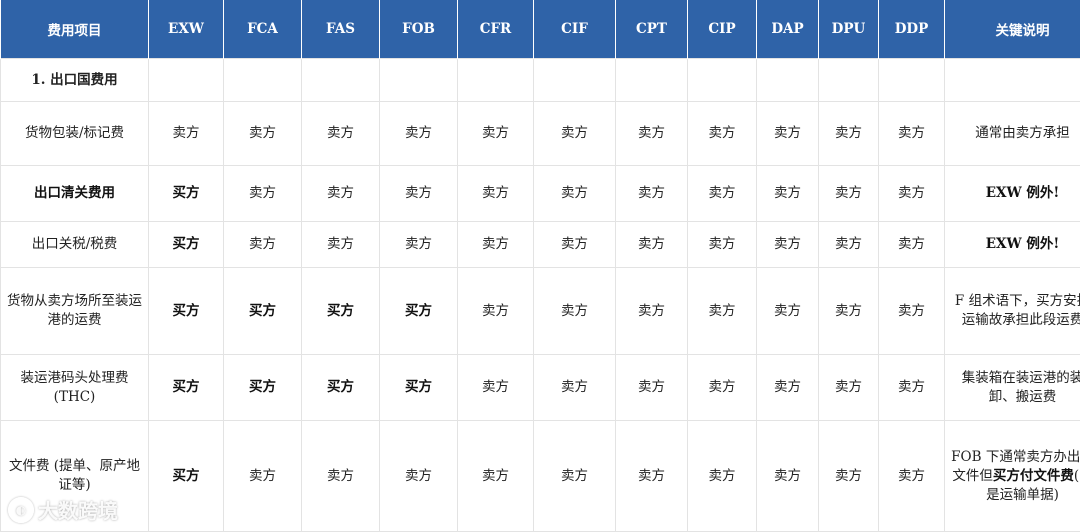 This screenshot has width=1080, height=532. I want to click on brand-logo-icon: ◐, so click(21, 510).